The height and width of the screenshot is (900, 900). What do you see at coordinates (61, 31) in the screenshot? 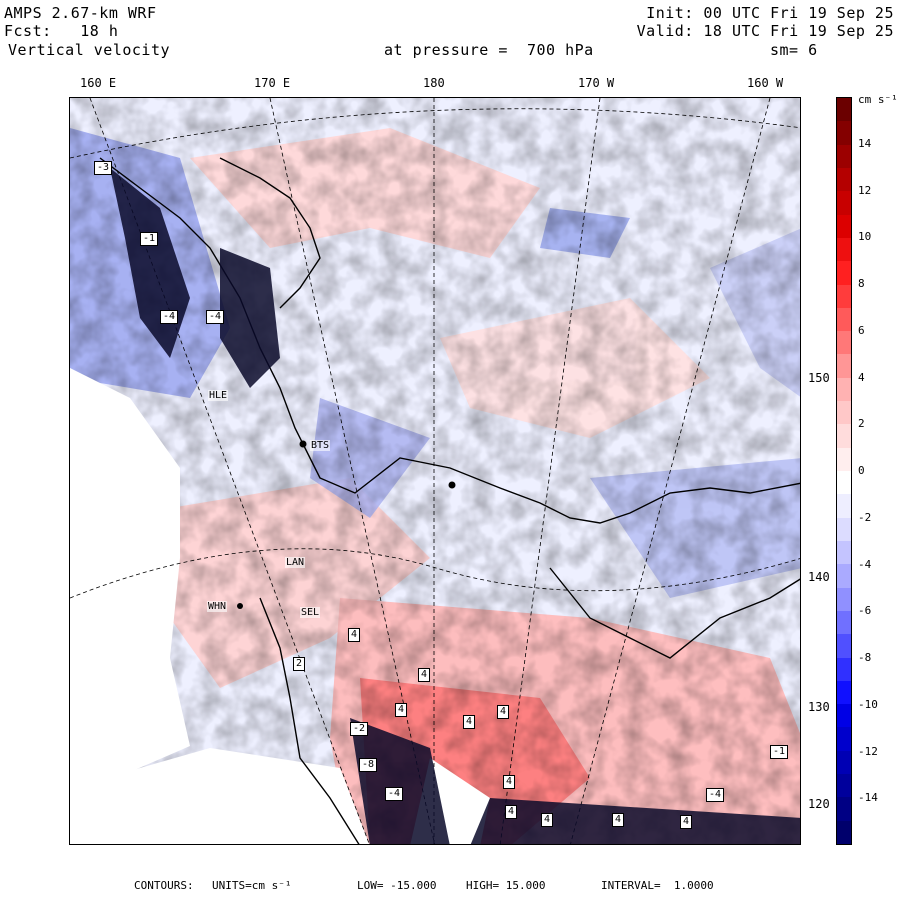
I see `forecast-hour: Fcst: 18 h` at bounding box center [61, 31].